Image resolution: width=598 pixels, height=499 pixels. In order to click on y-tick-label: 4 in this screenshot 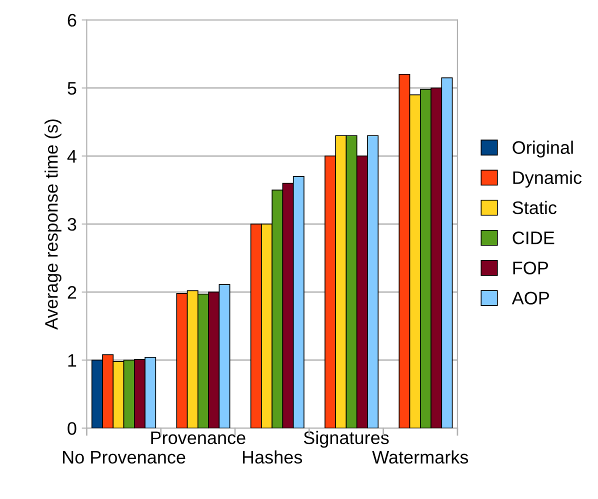, I will do `click(71, 156)`.